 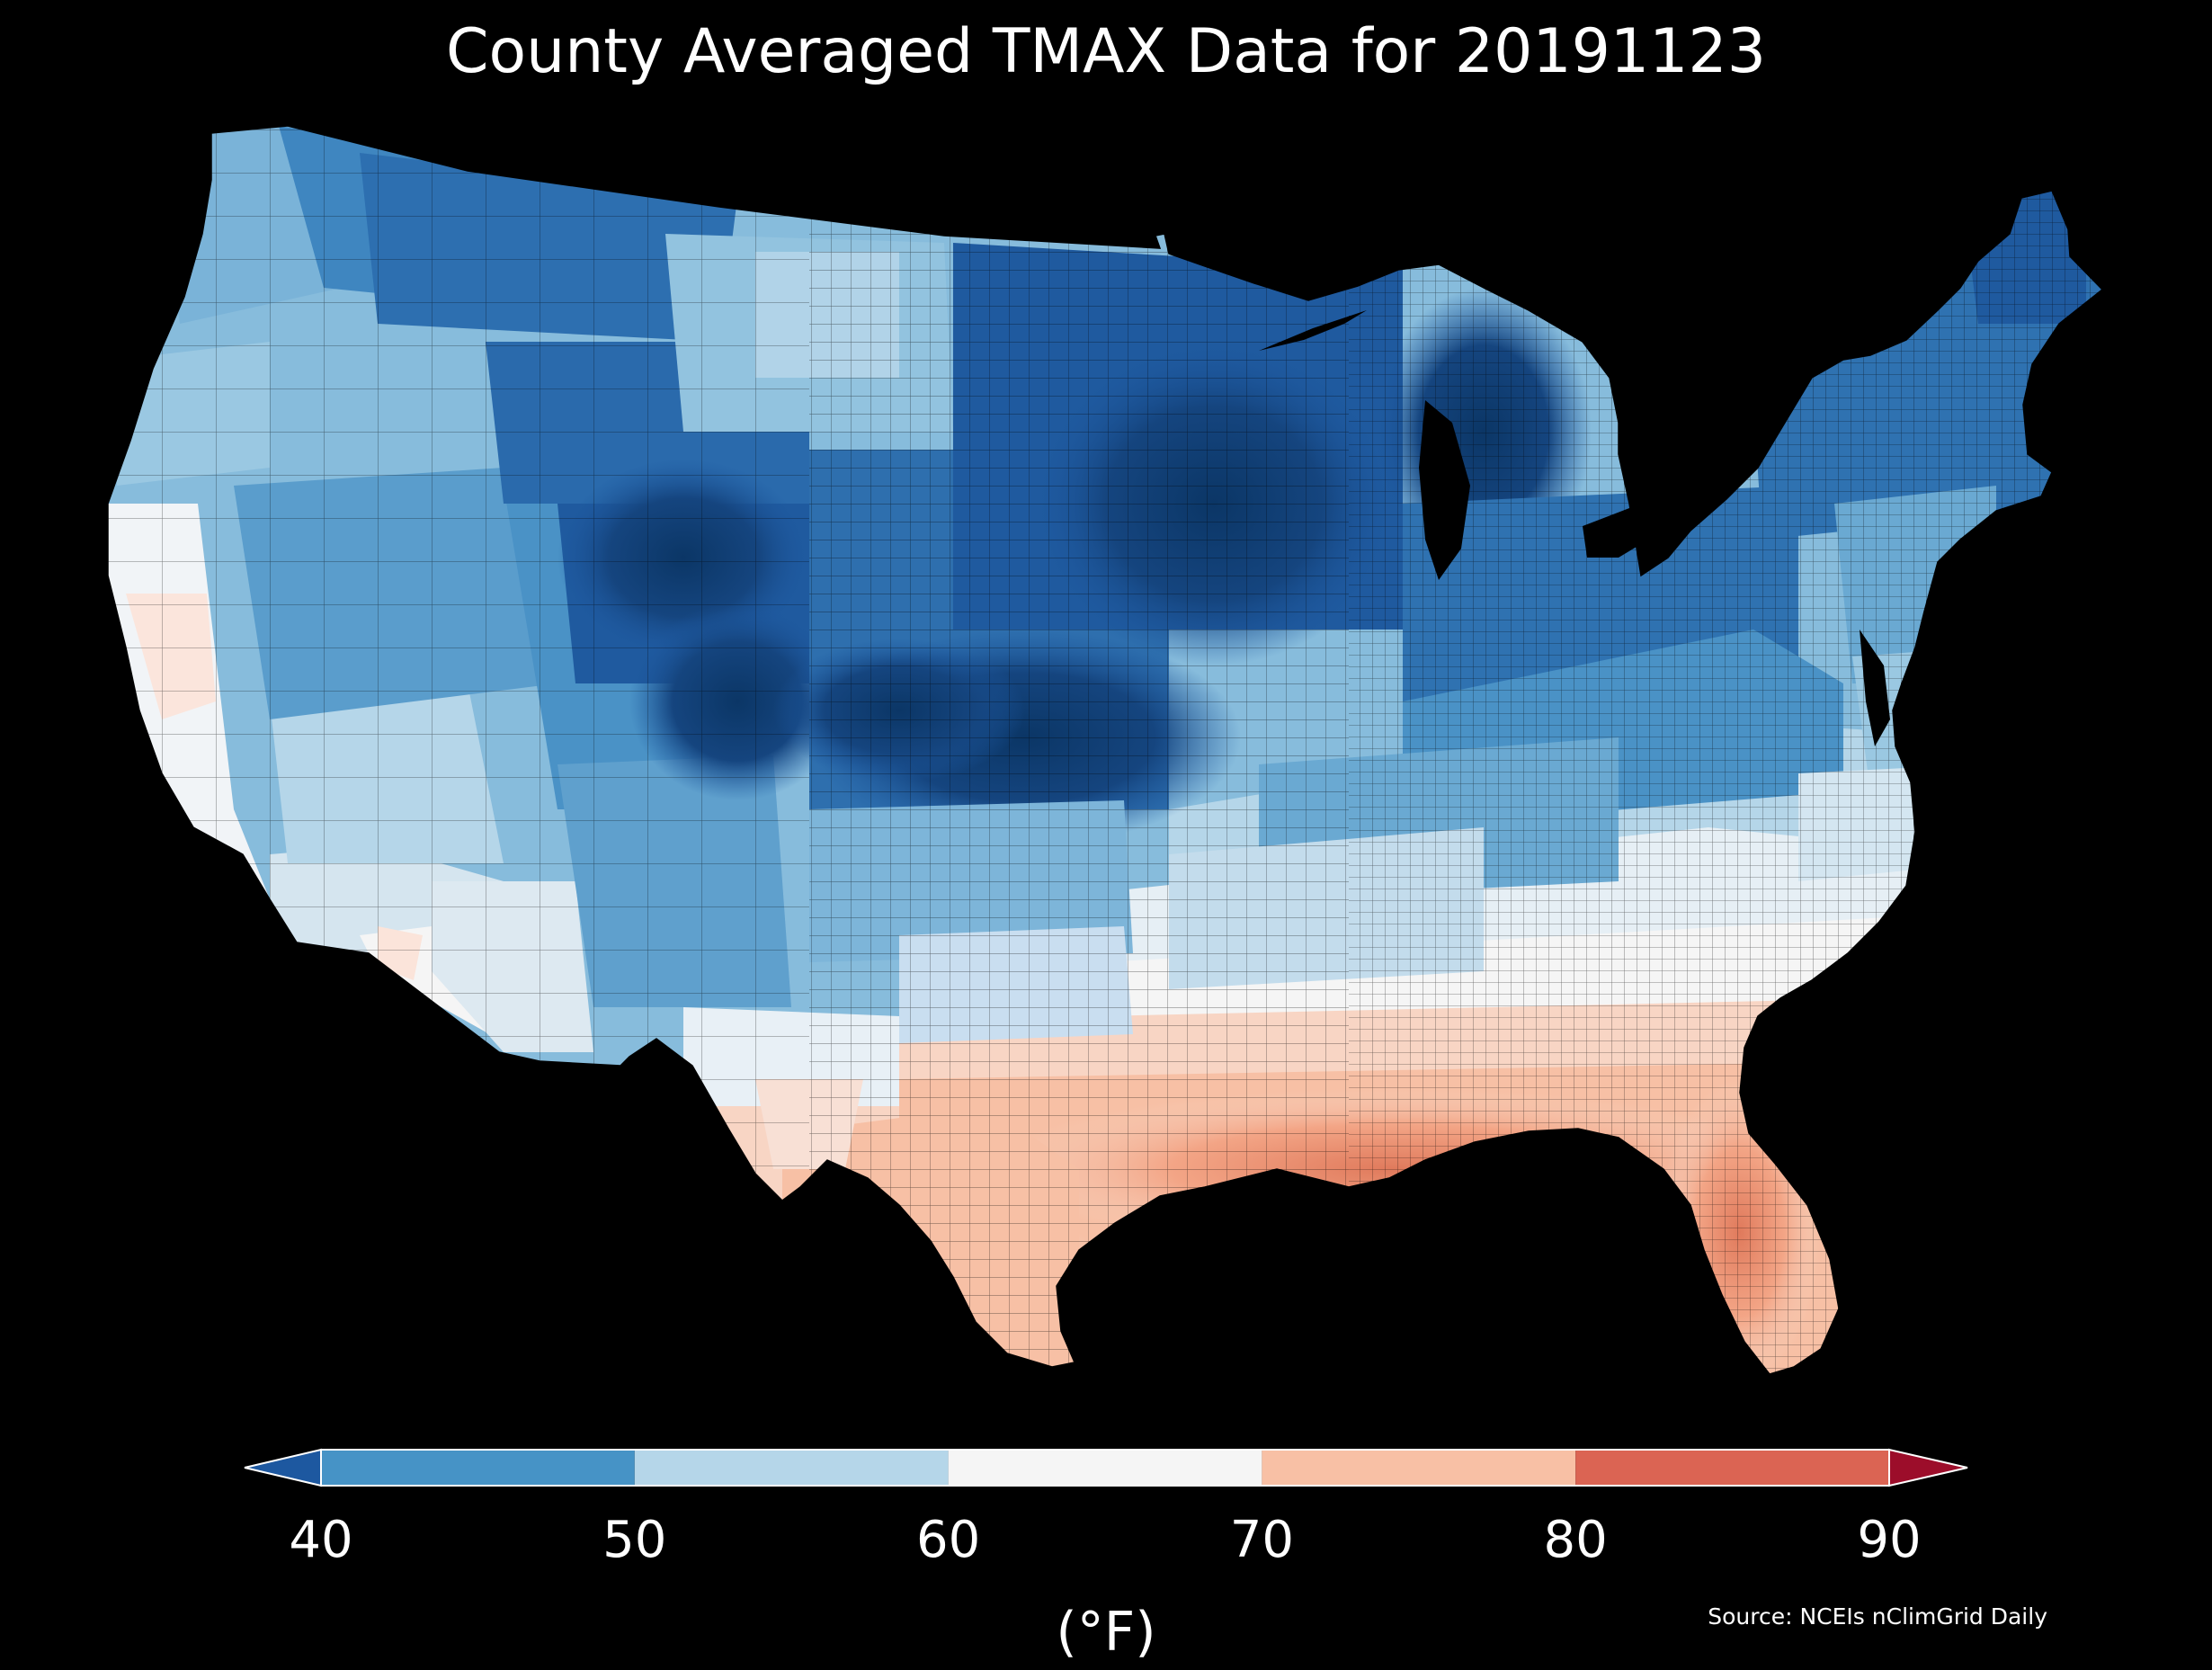 I want to click on colorbar-tick-label: 90, so click(x=1889, y=1540).